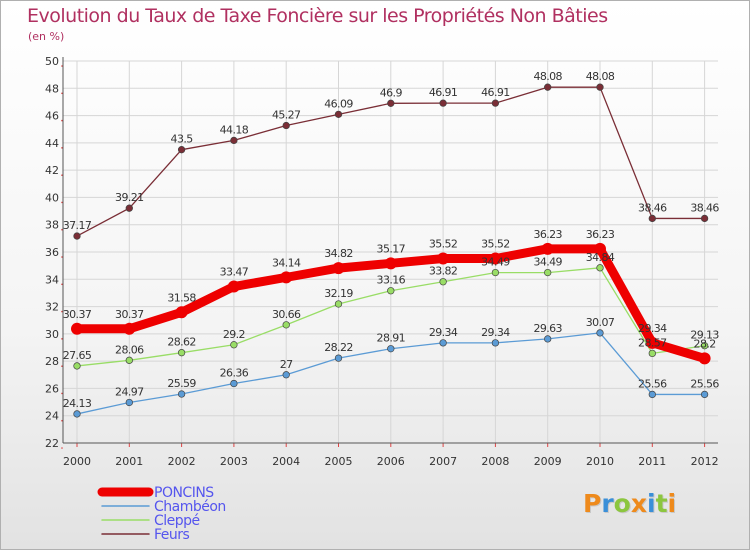 This screenshot has width=750, height=550. What do you see at coordinates (52, 116) in the screenshot?
I see `y-tick-label: 46` at bounding box center [52, 116].